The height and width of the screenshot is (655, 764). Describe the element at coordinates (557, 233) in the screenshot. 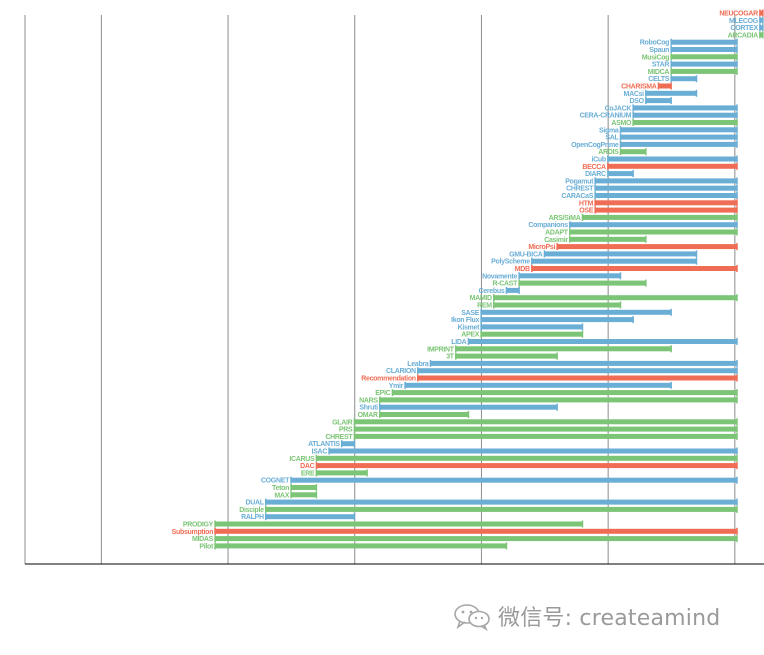

I see `bar-label: ADAPT` at that location.